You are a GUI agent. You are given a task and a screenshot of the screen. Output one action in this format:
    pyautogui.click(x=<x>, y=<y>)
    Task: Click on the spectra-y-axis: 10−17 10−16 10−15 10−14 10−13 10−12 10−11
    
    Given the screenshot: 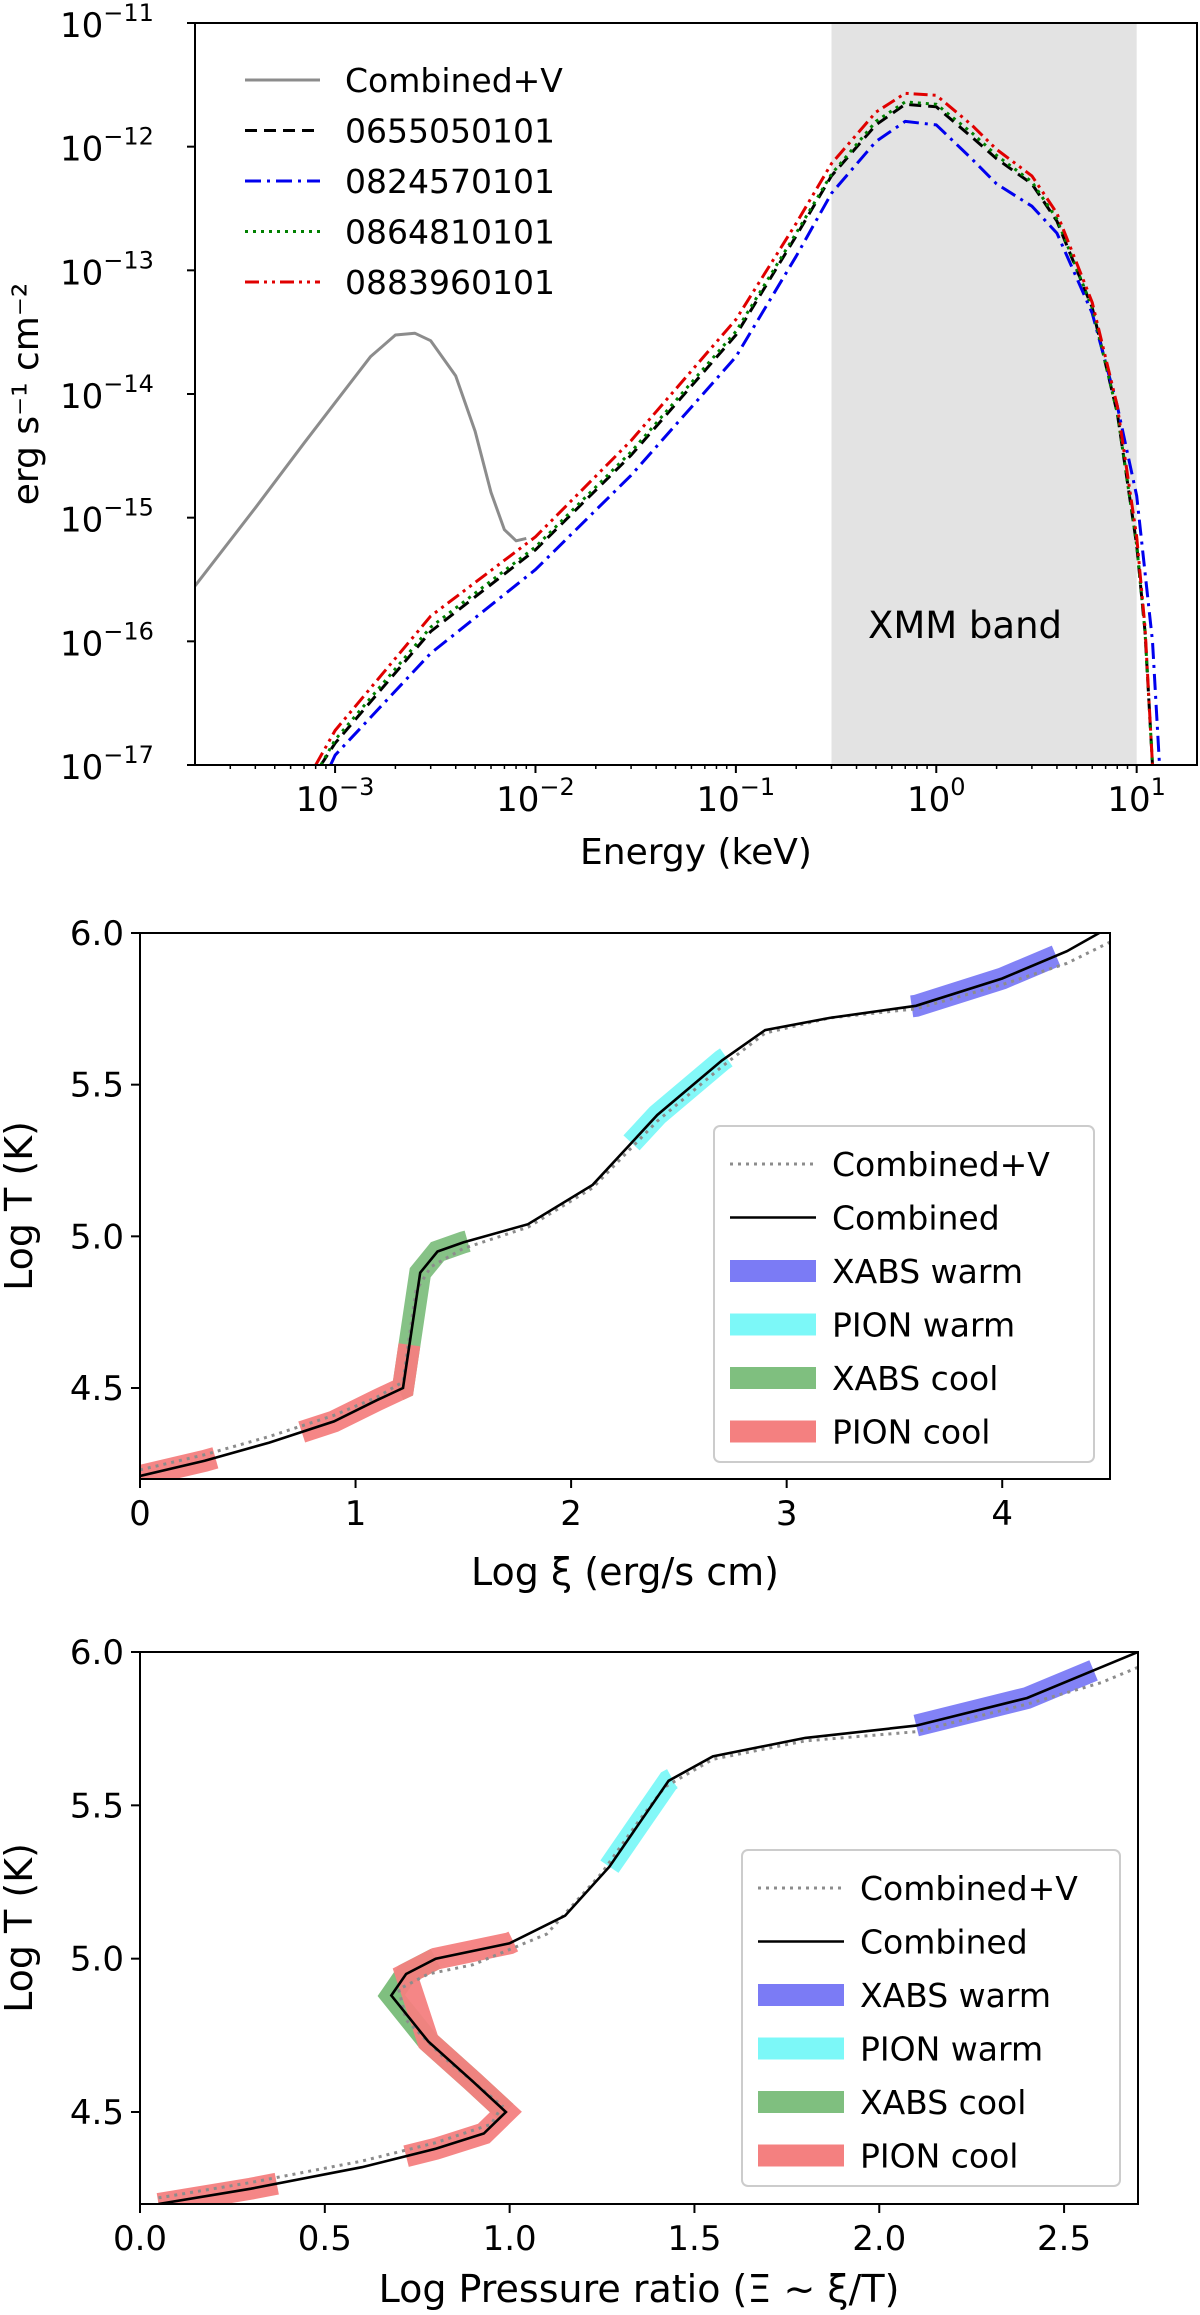 What is the action you would take?
    pyautogui.click(x=127, y=394)
    